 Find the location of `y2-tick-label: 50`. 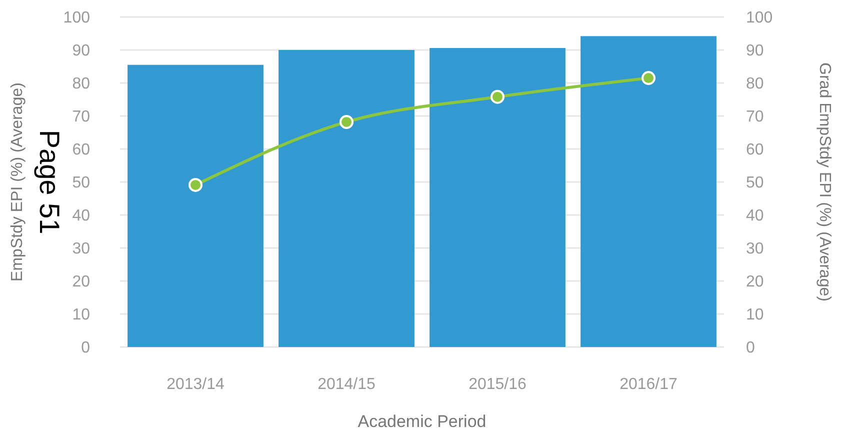

y2-tick-label: 50 is located at coordinates (755, 183).